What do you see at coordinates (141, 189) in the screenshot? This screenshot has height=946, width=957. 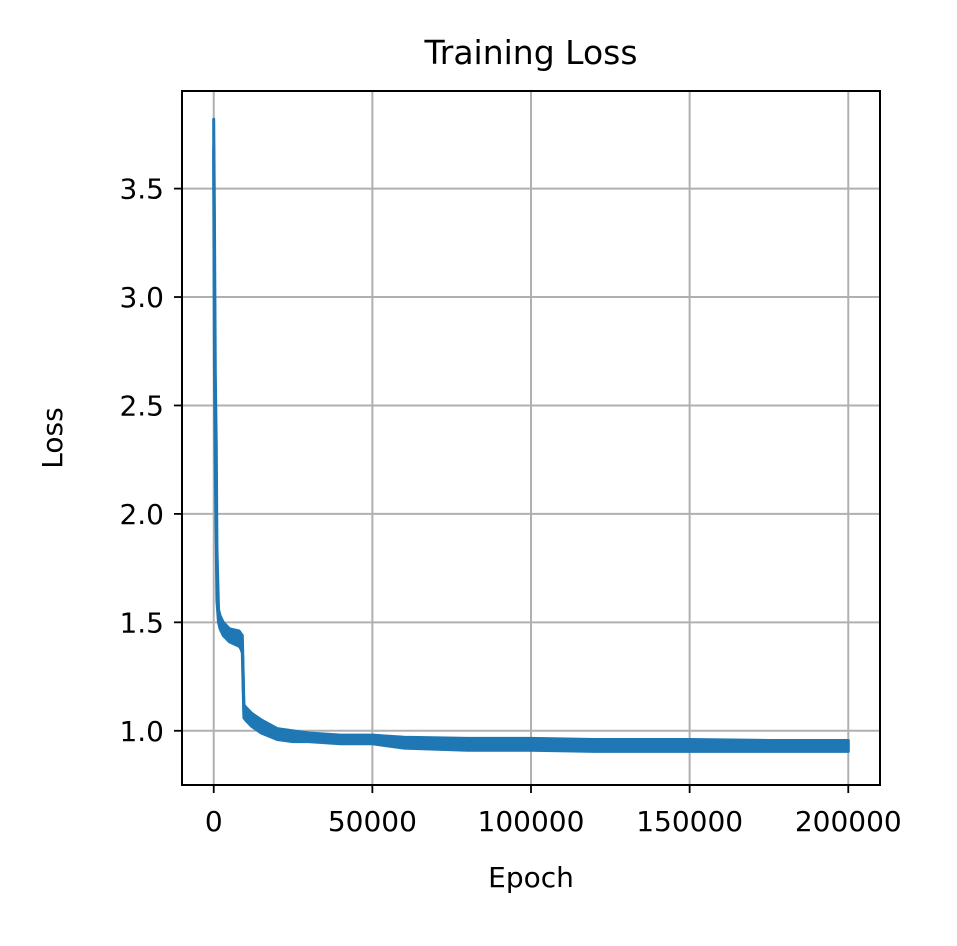 I see `y-tick-label: 3.5` at bounding box center [141, 189].